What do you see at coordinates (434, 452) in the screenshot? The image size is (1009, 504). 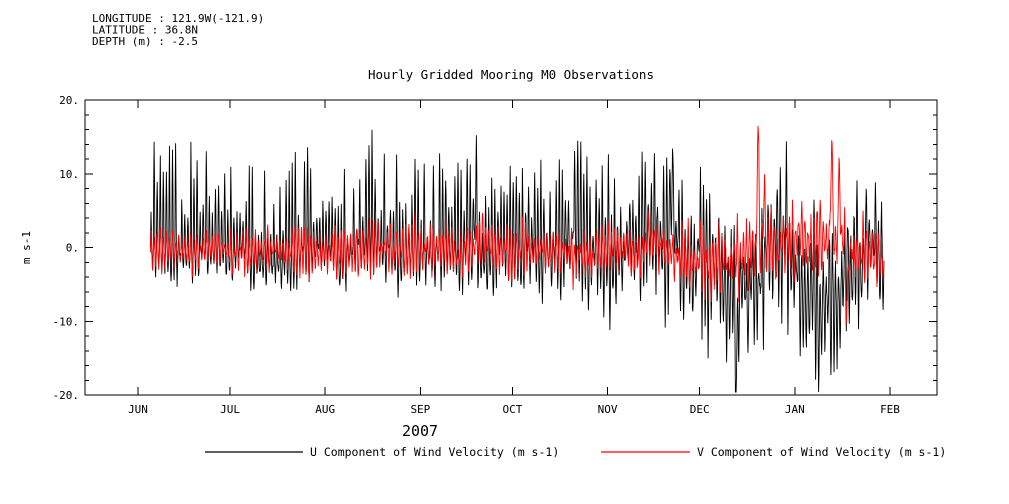 I see `legend-u-label: U Component of Wind Velocity (m s-1)` at bounding box center [434, 452].